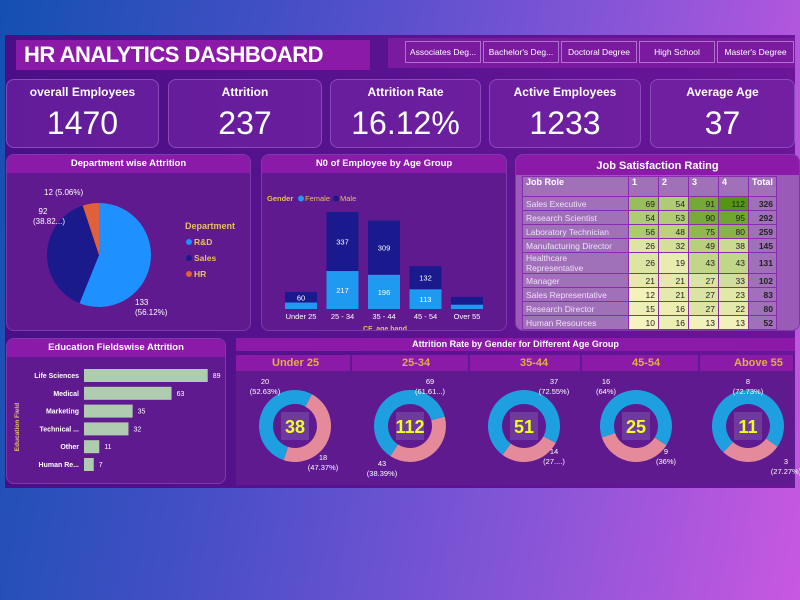  Describe the element at coordinates (245, 123) in the screenshot. I see `kpi-value: 237` at that location.